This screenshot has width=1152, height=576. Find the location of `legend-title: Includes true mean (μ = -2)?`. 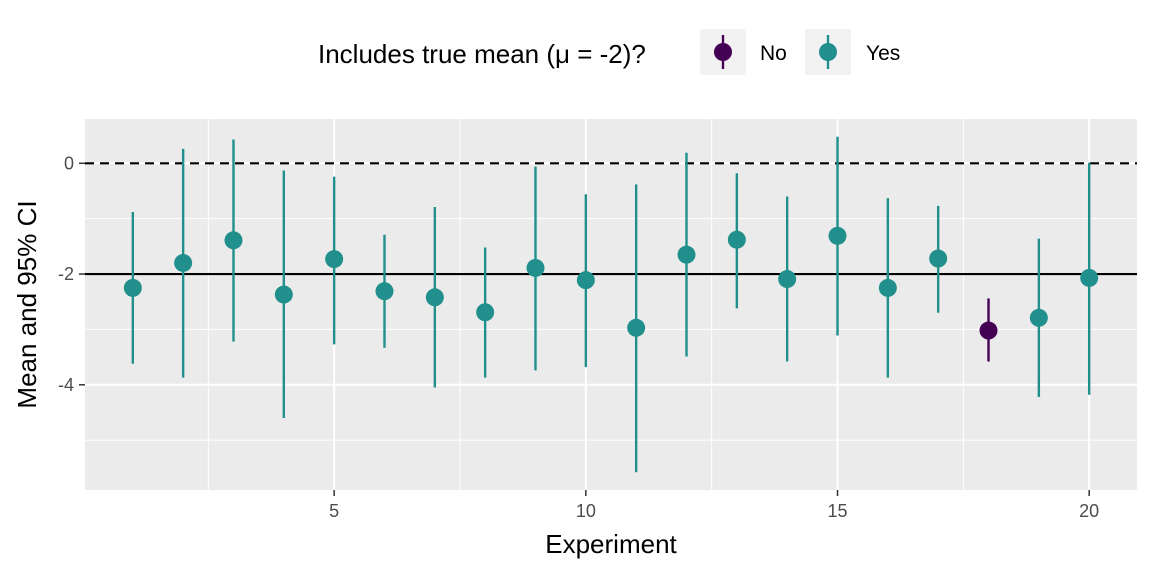

legend-title: Includes true mean (μ = -2)? is located at coordinates (482, 54).